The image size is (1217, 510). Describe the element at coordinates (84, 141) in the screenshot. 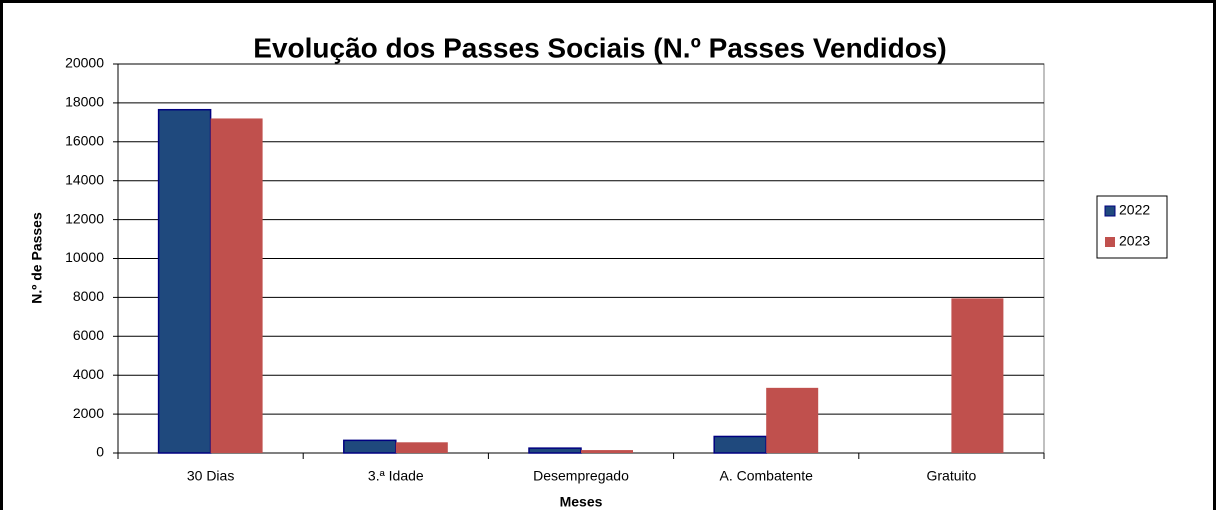

I see `y-tick-label: 16000` at that location.